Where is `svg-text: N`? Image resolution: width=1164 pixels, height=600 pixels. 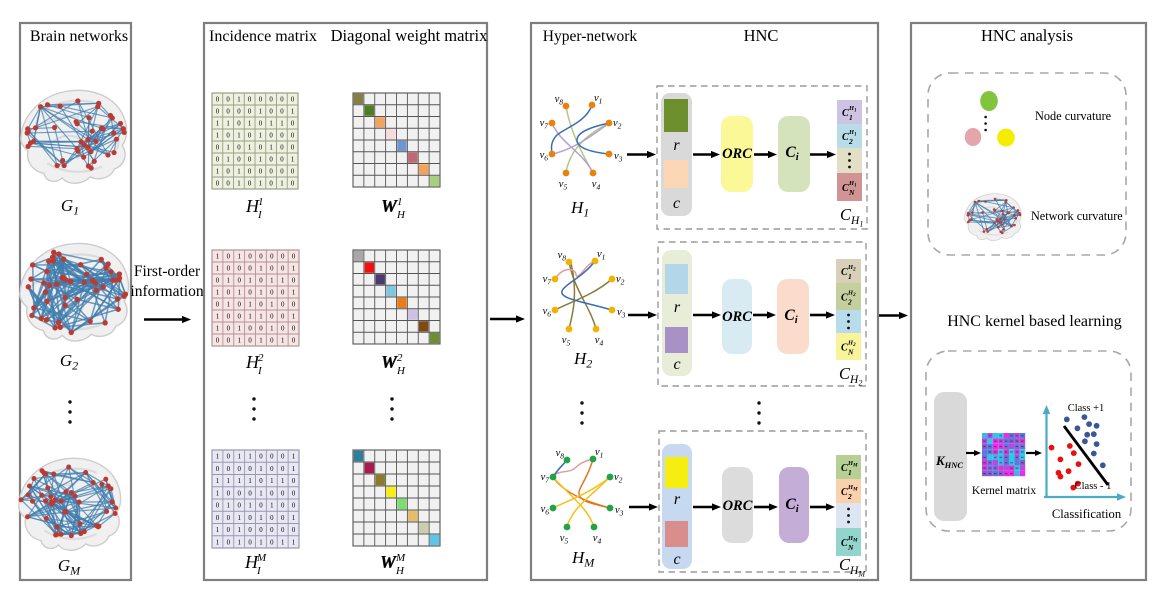
svg-text: N is located at coordinates (850, 547).